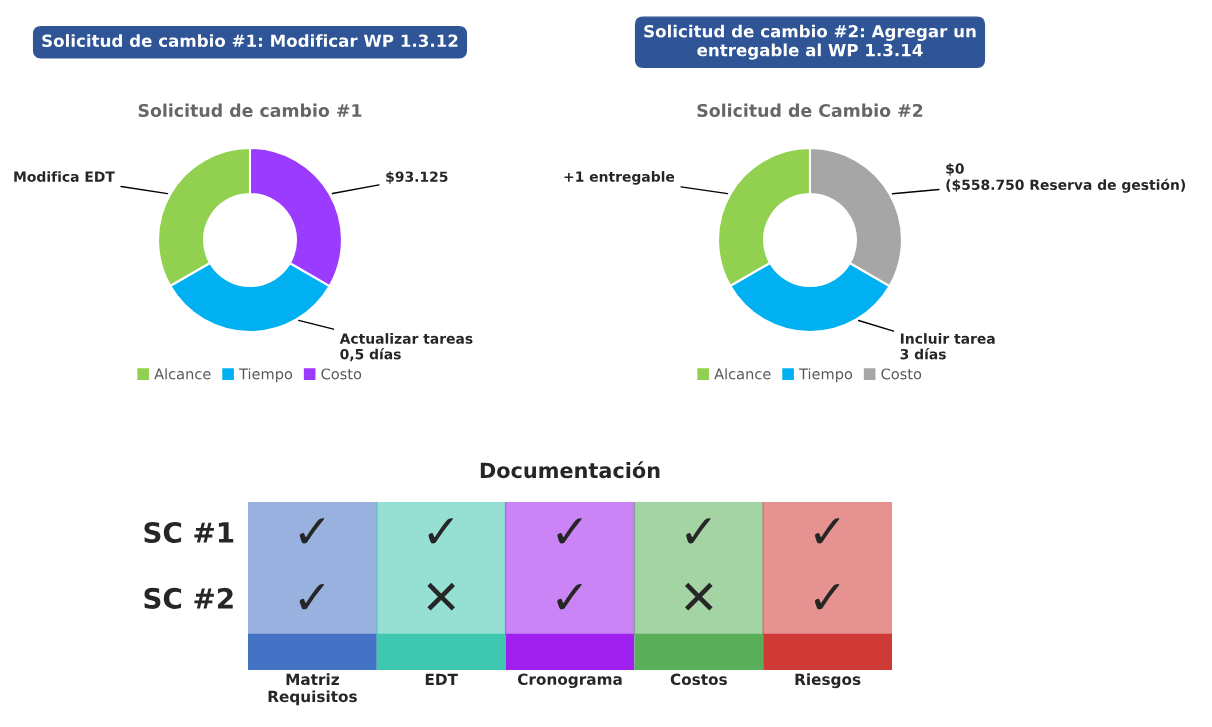 The width and height of the screenshot is (1212, 727). I want to click on text: +1 entregable, so click(619, 178).